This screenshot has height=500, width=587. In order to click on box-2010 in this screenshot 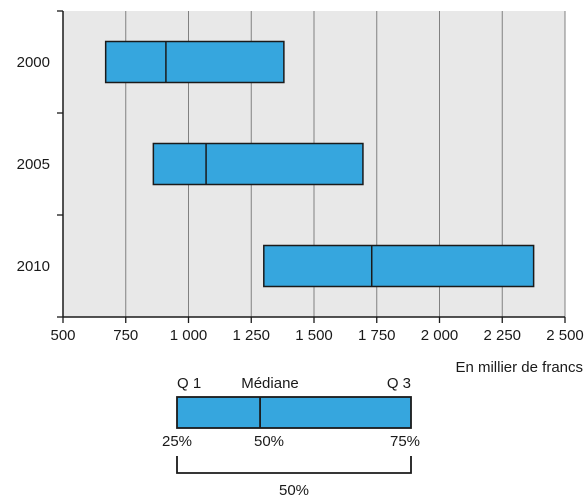, I will do `click(399, 266)`.